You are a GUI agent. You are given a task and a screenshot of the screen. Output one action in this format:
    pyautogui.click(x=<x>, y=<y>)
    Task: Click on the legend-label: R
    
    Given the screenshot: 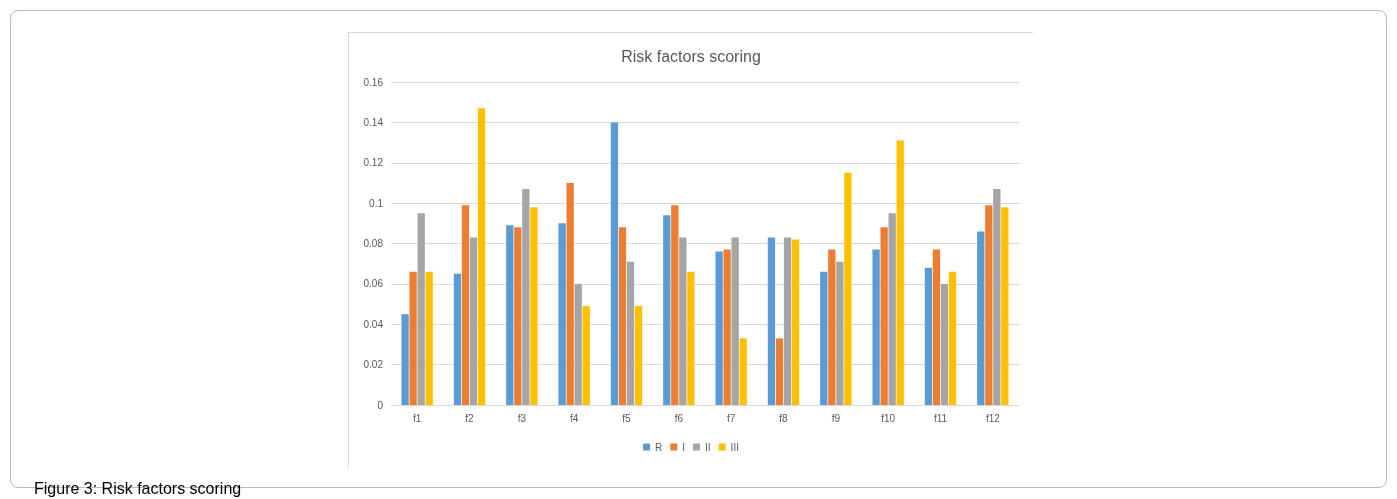 What is the action you would take?
    pyautogui.click(x=659, y=447)
    